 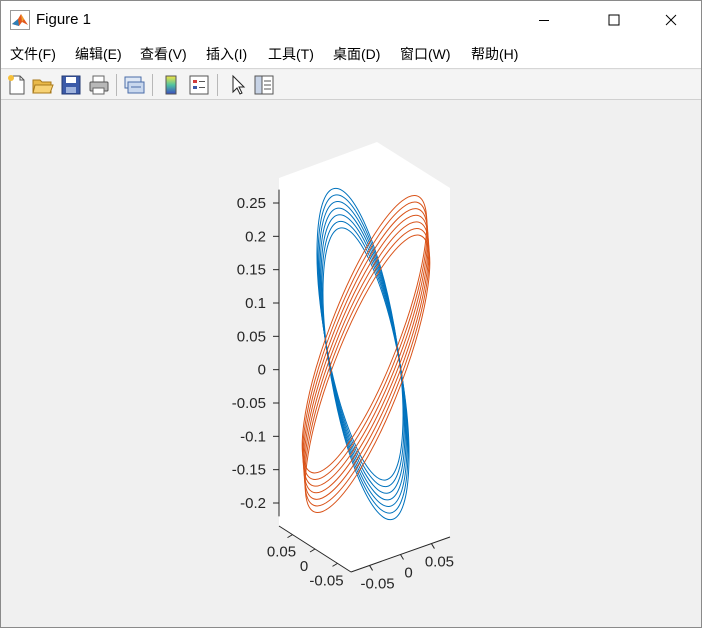 I want to click on menu-tools: 工具(T), so click(x=291, y=54).